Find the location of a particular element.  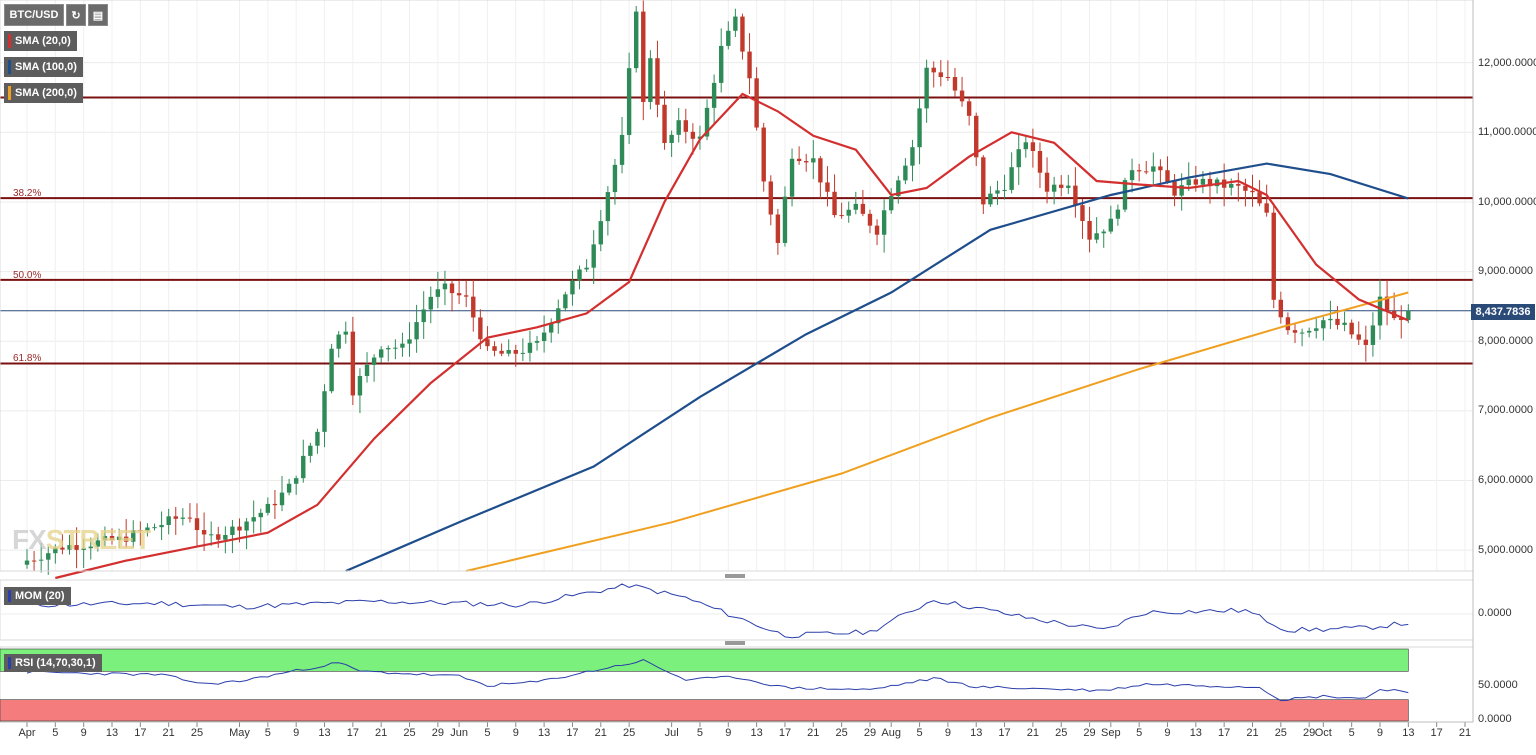

fib-label-500: 50.0% is located at coordinates (27, 275).